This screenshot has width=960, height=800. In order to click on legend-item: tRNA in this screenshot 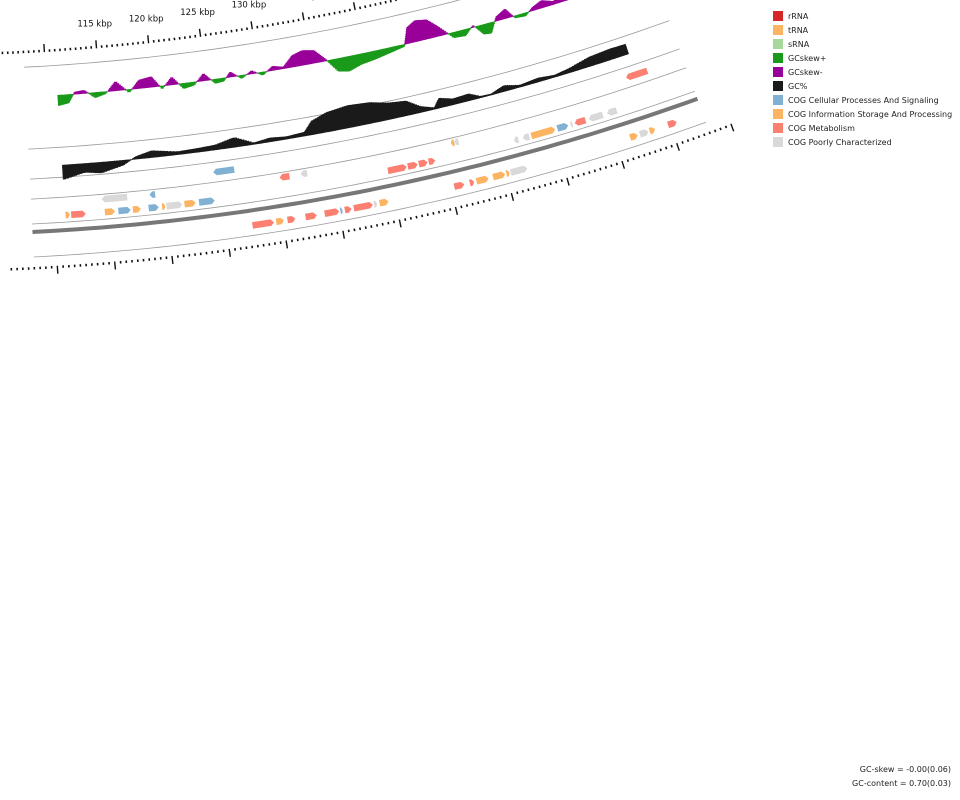, I will do `click(862, 30)`.